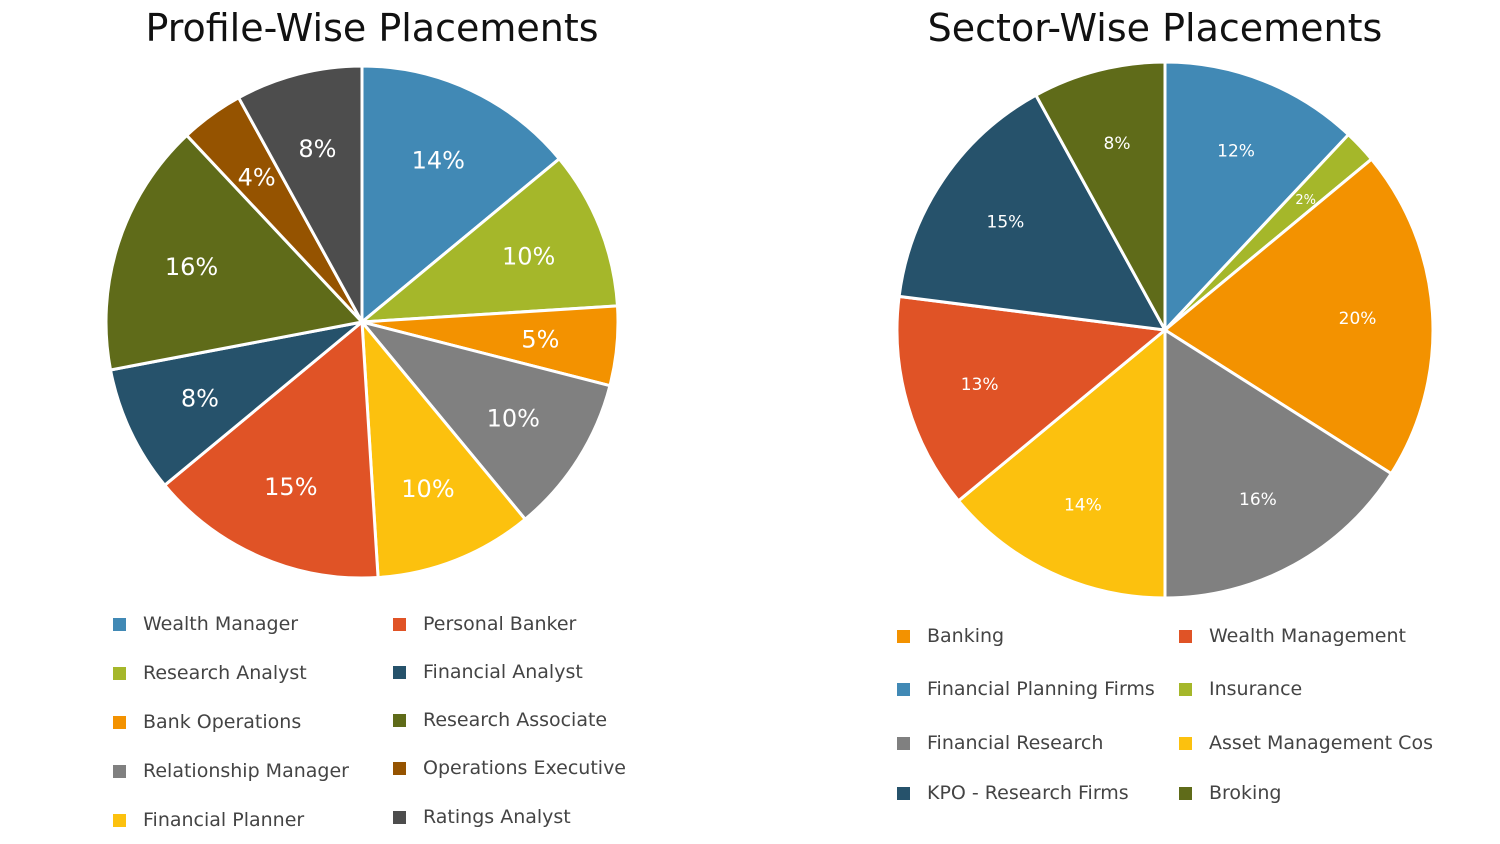  Describe the element at coordinates (372, 28) in the screenshot. I see `profile-chart-title: Profile-Wise Placements` at that location.